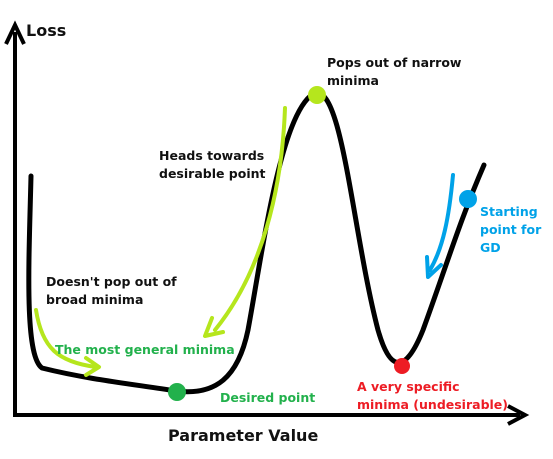 The image size is (553, 459). Describe the element at coordinates (468, 199) in the screenshot. I see `starting-point-marker` at that location.